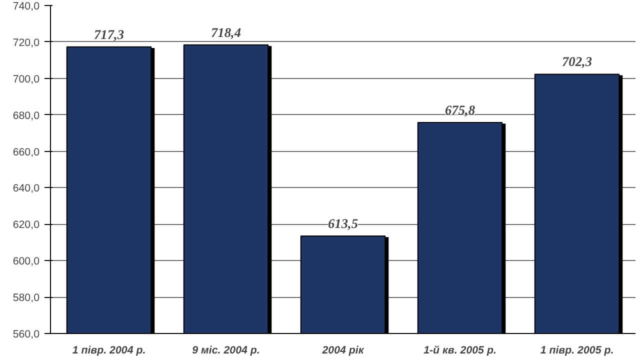 The image size is (640, 359). What do you see at coordinates (26, 42) in the screenshot?
I see `y-tick-label: 720,0` at bounding box center [26, 42].